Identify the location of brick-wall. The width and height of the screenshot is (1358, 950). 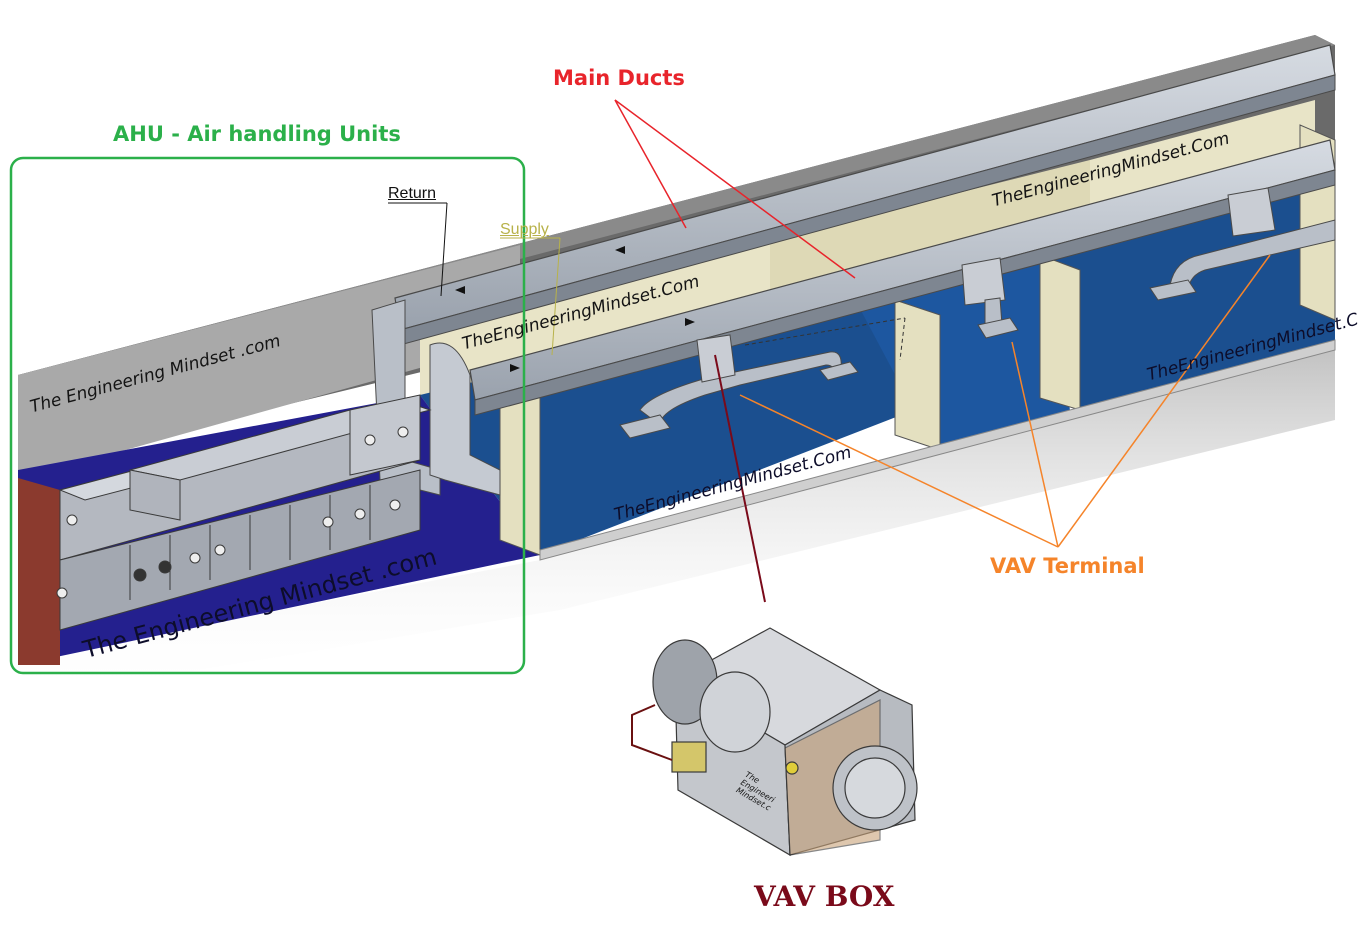
(39, 571).